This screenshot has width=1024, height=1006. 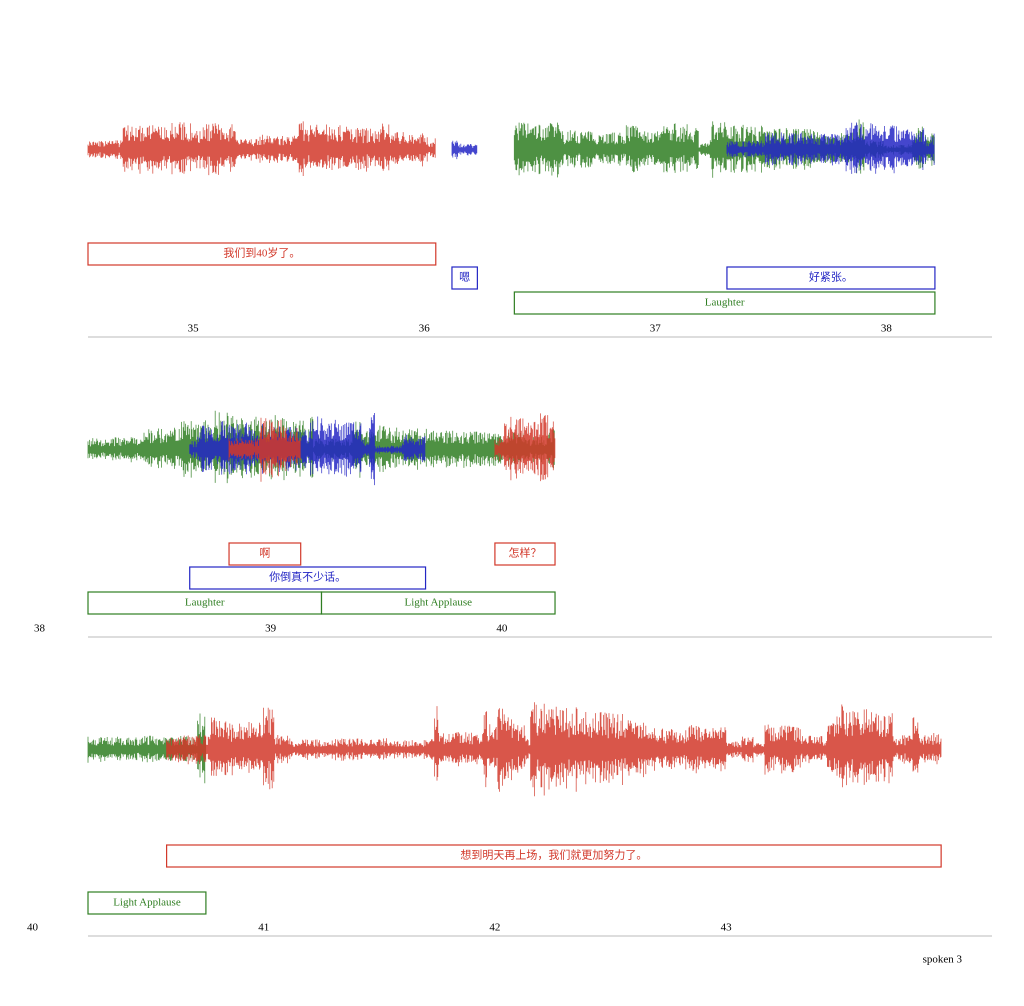 What do you see at coordinates (194, 329) in the screenshot?
I see `tick-label: 35` at bounding box center [194, 329].